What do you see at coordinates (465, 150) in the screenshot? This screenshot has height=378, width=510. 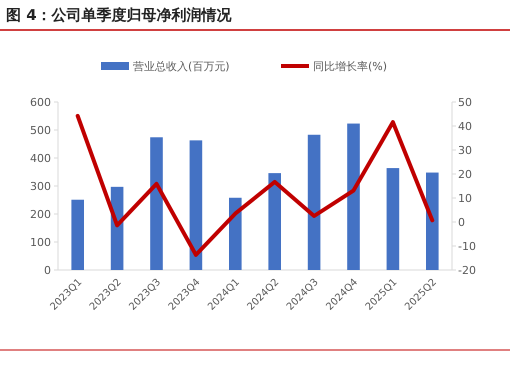 I see `y2-tick-label: 30` at bounding box center [465, 150].